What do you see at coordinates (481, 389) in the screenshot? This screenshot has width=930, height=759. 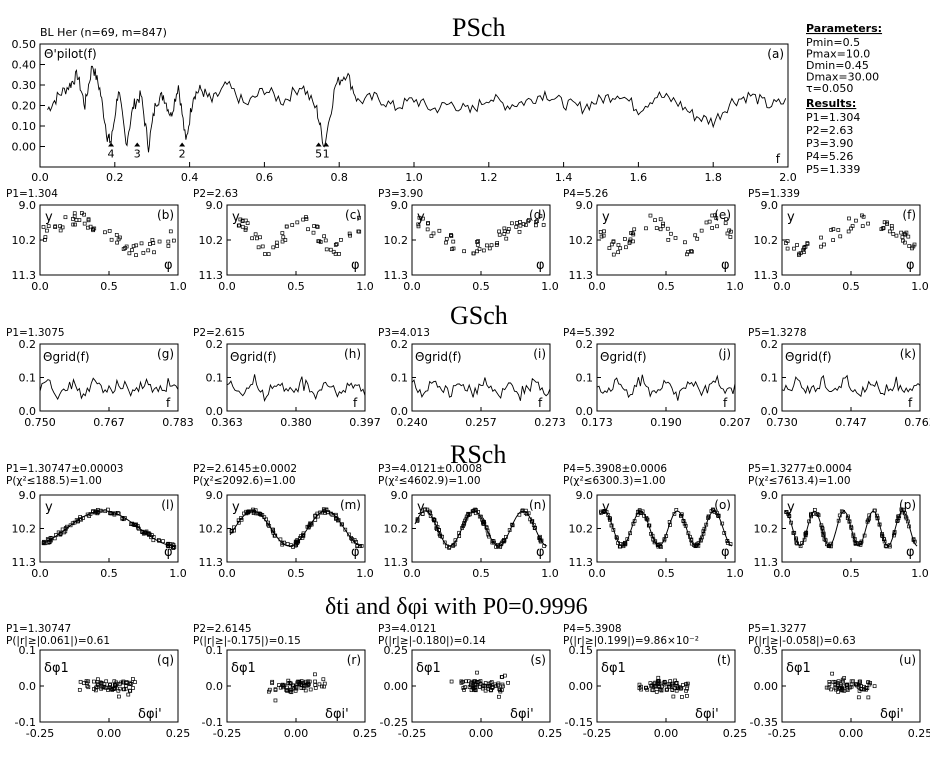 I see `theta-grid-curve` at bounding box center [481, 389].